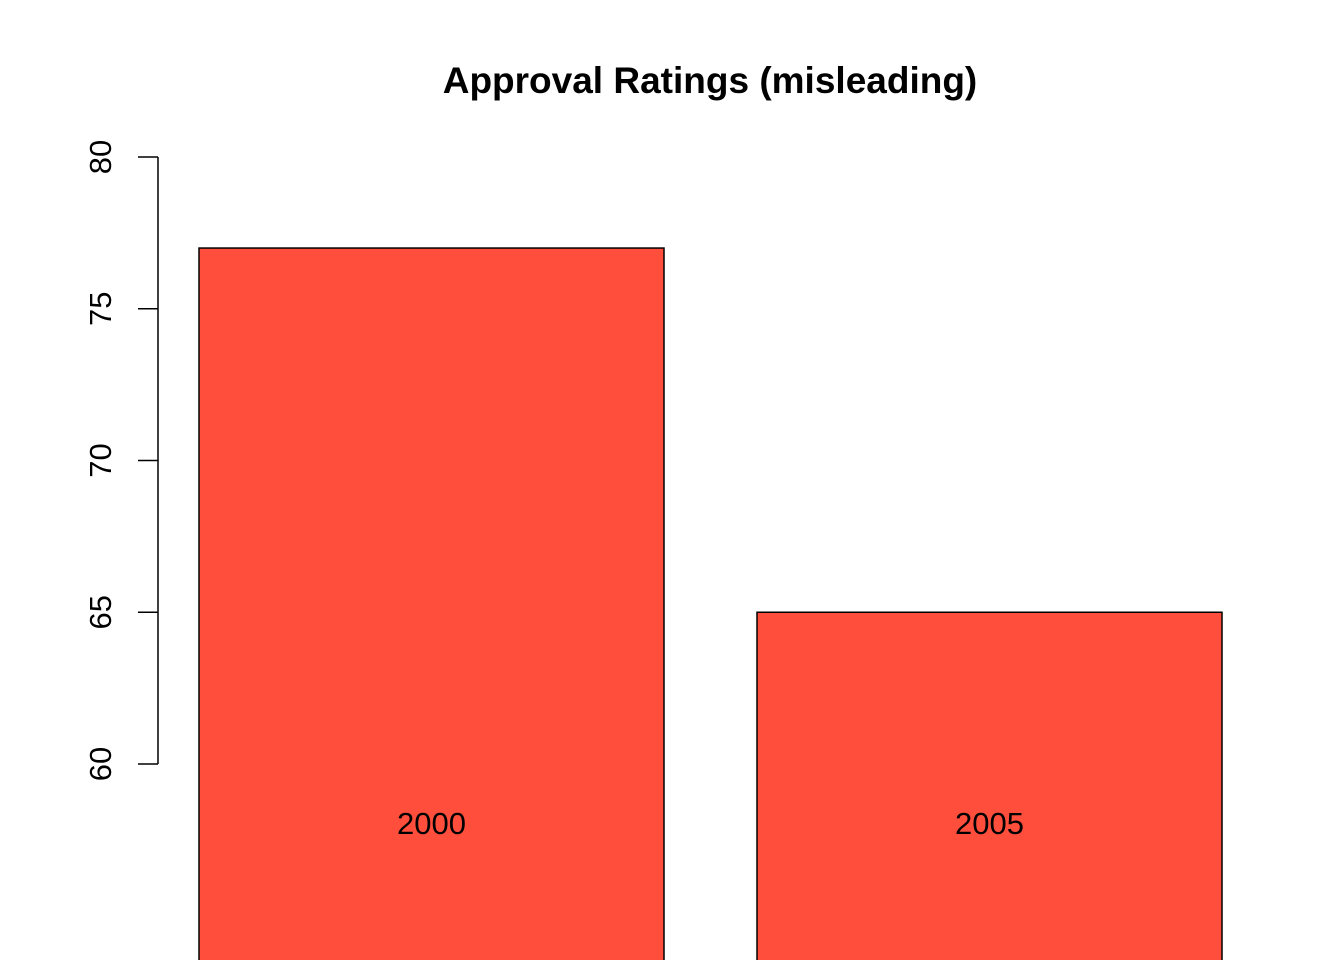 This screenshot has height=960, width=1344. What do you see at coordinates (100, 157) in the screenshot?
I see `y-tick-label-80: 80` at bounding box center [100, 157].